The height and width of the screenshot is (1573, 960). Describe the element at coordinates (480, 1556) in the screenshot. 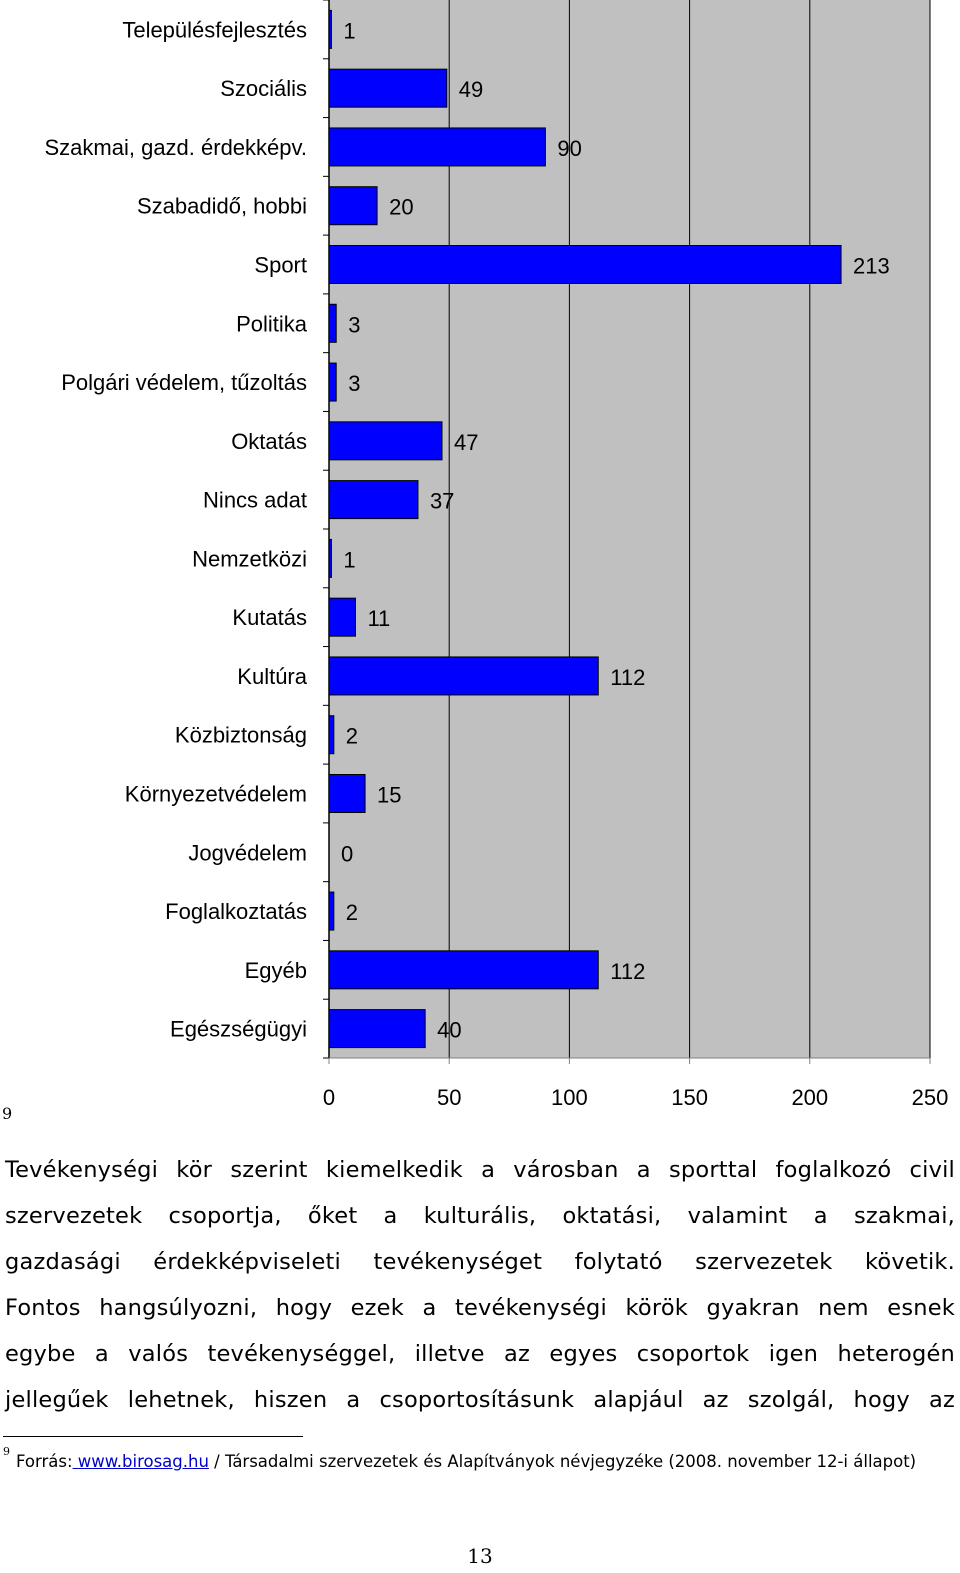

I see `page-number: 13` at that location.